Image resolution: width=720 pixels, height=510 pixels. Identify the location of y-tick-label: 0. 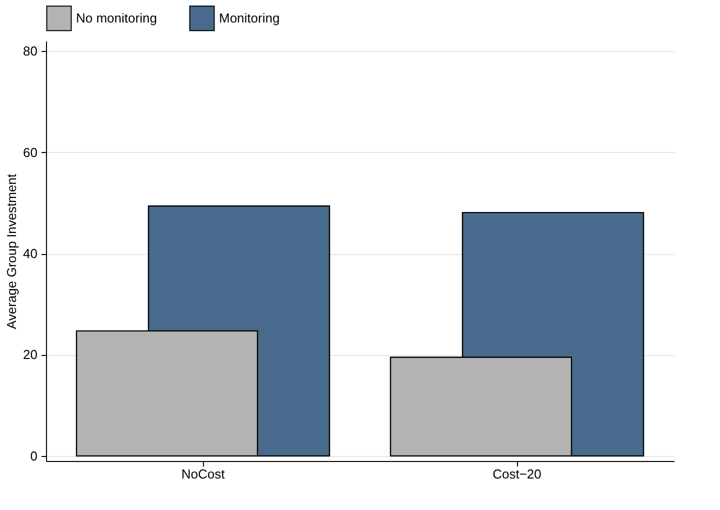
(34, 456).